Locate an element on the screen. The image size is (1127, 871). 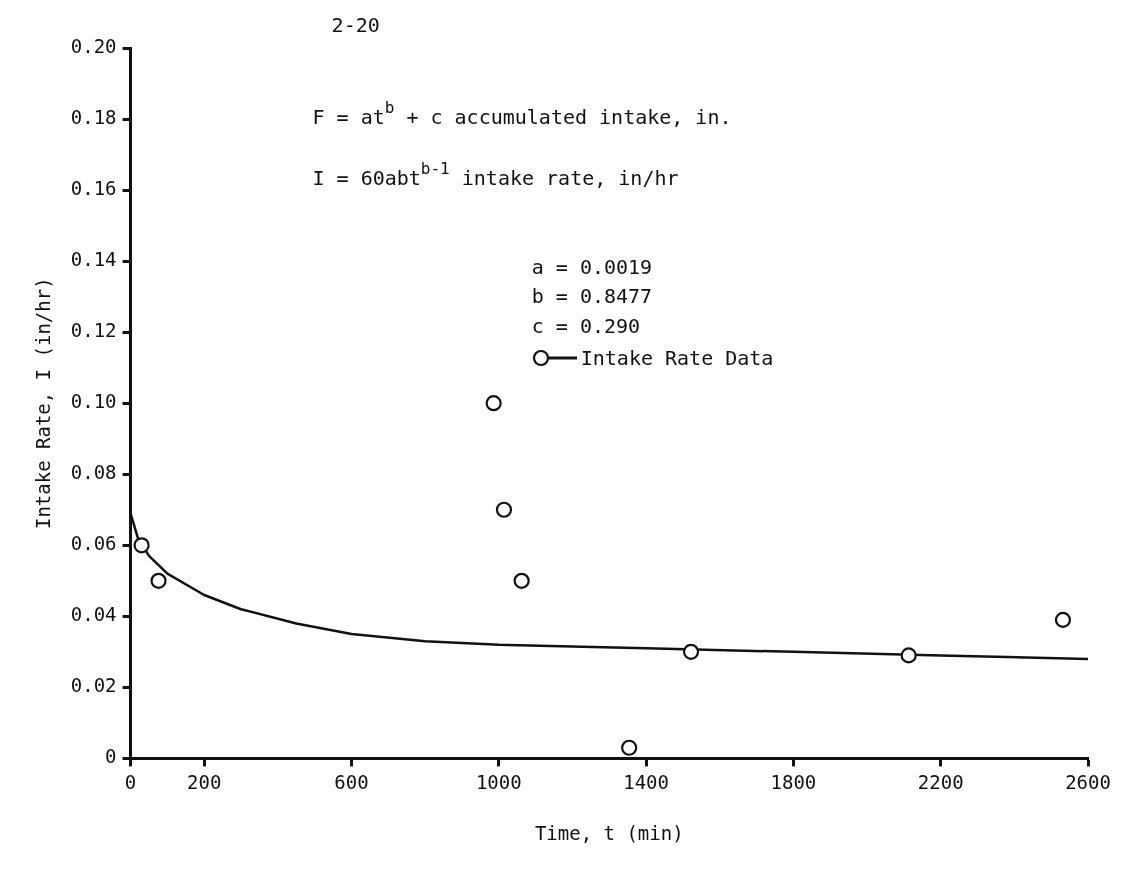
x-tick-label: 1400 is located at coordinates (646, 781).